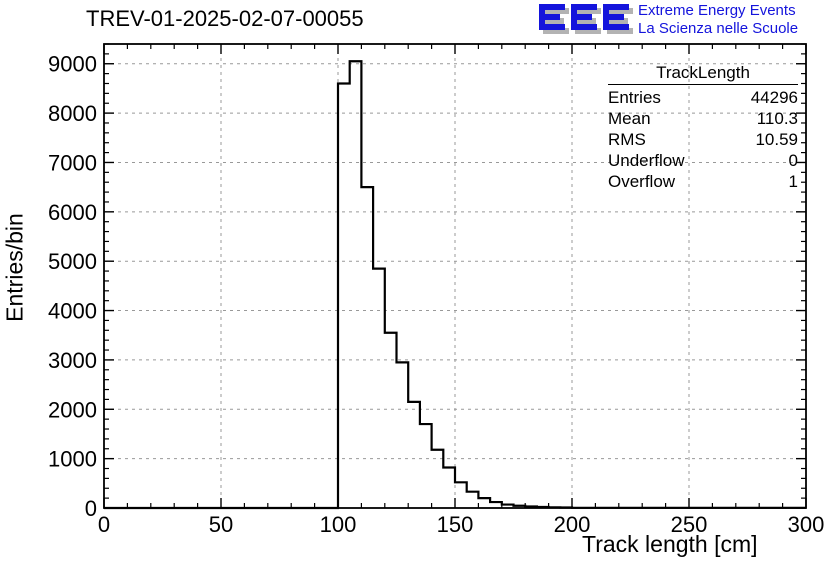  What do you see at coordinates (225, 18) in the screenshot?
I see `page-title: TREV-01-2025-02-07-00055` at bounding box center [225, 18].